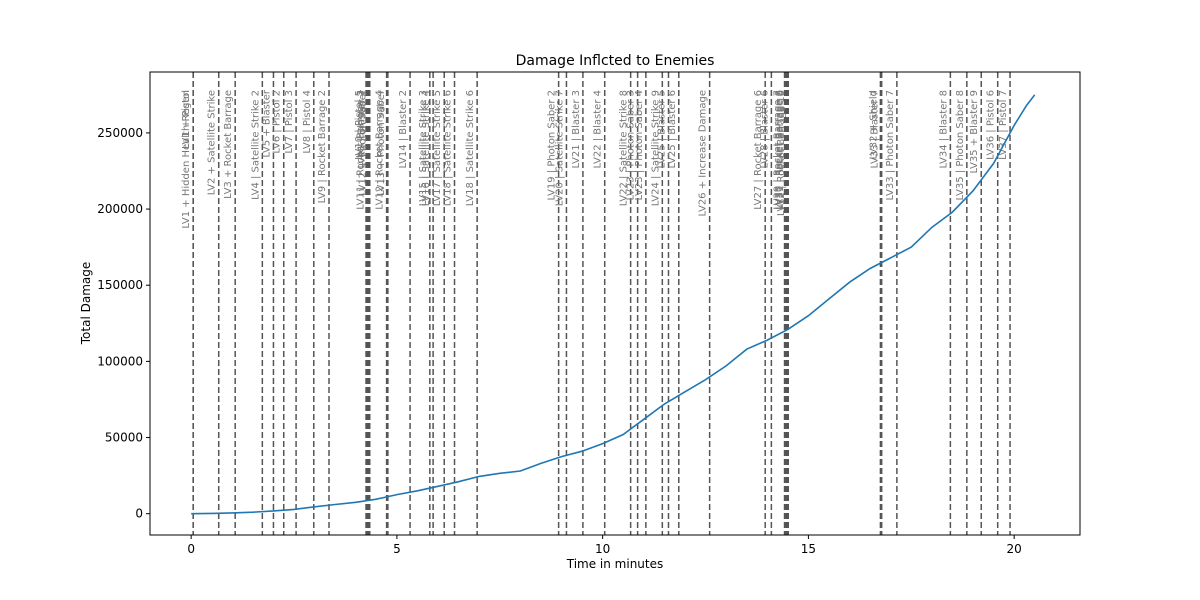 This screenshot has height=600, width=1200. What do you see at coordinates (1003, 125) in the screenshot?
I see `annotation-label: LV37 | Pistol 7` at bounding box center [1003, 125].